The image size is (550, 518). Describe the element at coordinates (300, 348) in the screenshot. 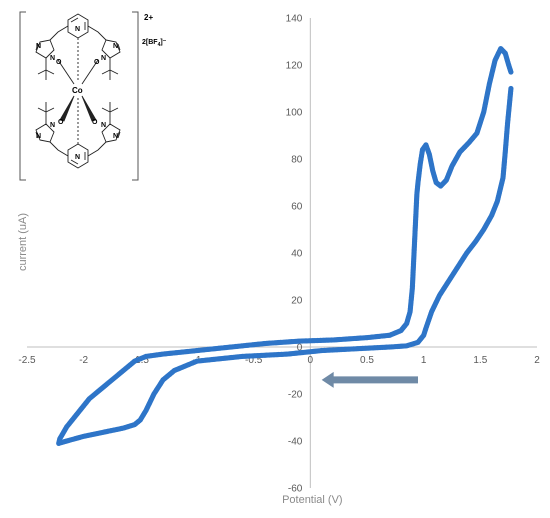

I see `y-tick-label: 0` at that location.